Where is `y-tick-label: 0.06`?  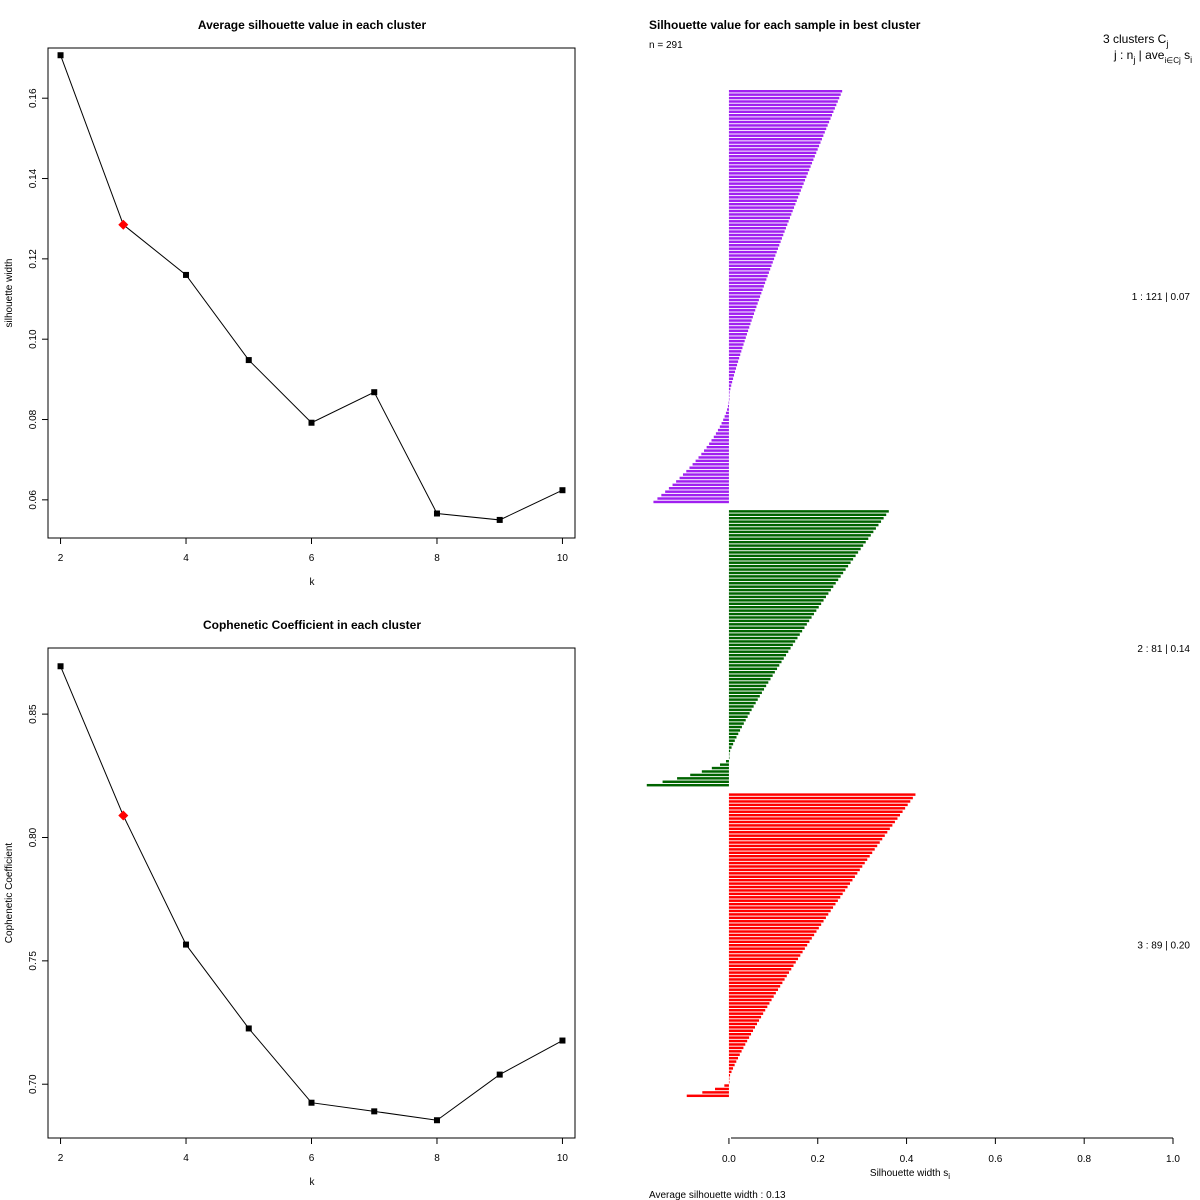
y-tick-label: 0.06 is located at coordinates (33, 500).